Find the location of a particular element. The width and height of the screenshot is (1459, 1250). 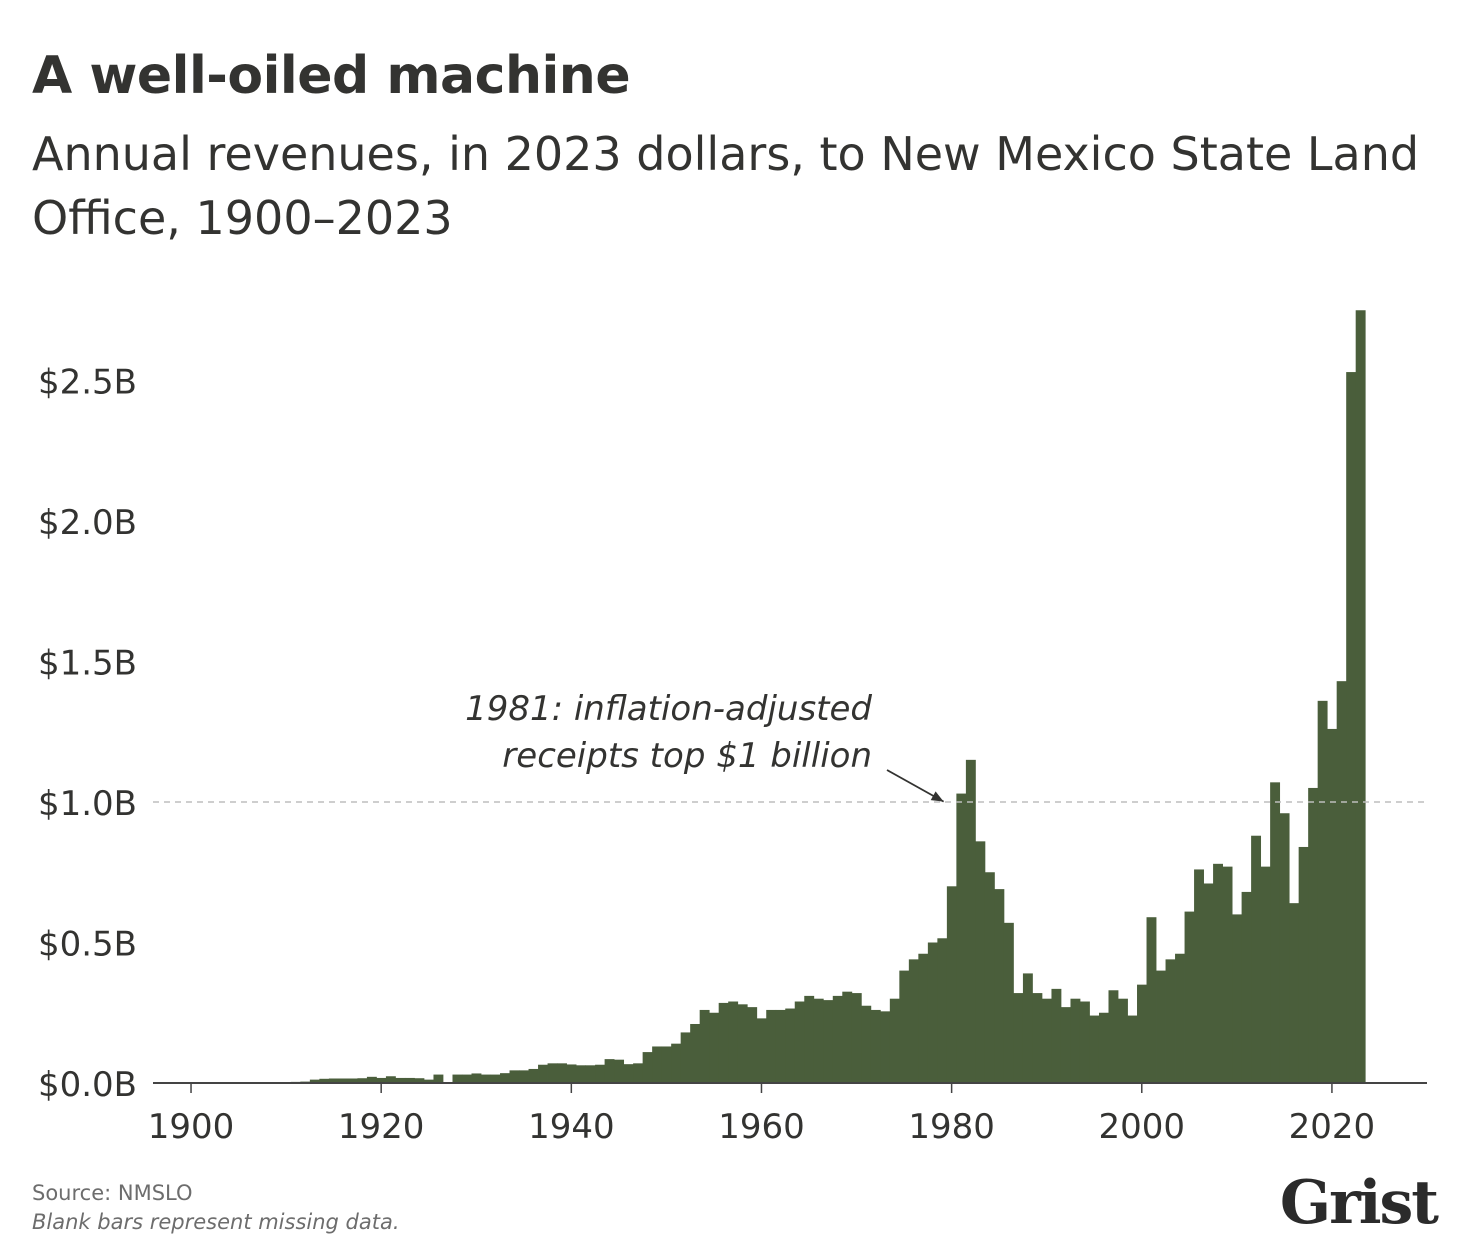

bar-2016 is located at coordinates (1294, 993).